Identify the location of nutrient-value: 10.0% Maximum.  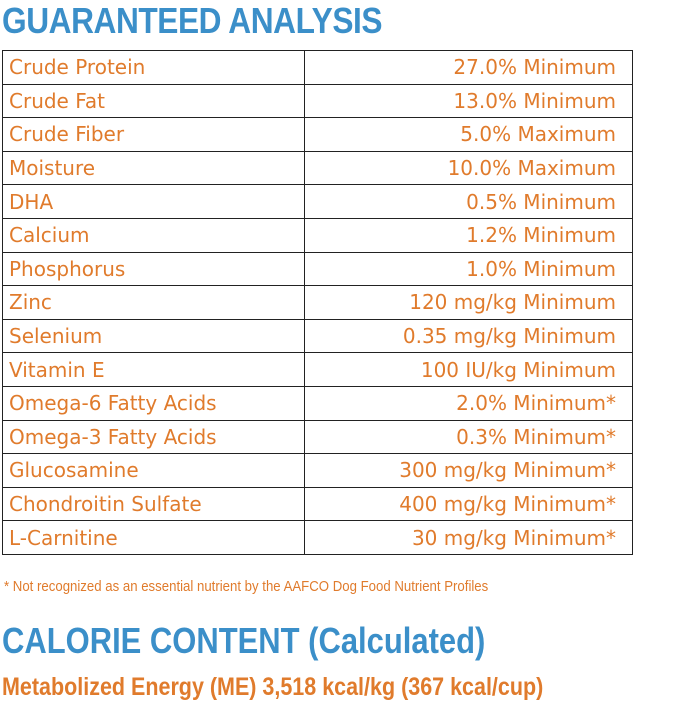
(468, 168).